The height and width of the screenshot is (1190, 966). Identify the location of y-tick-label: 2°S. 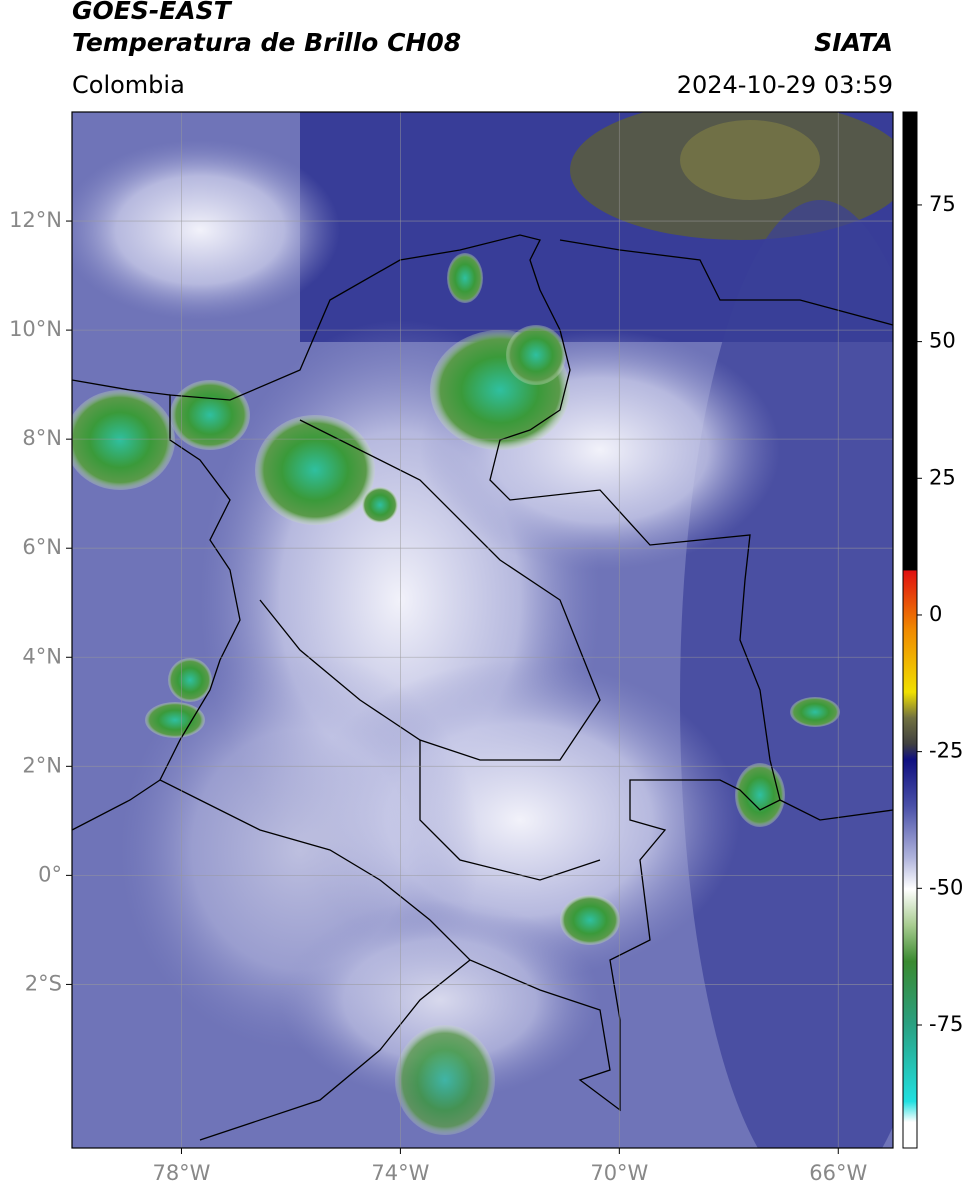
(43, 983).